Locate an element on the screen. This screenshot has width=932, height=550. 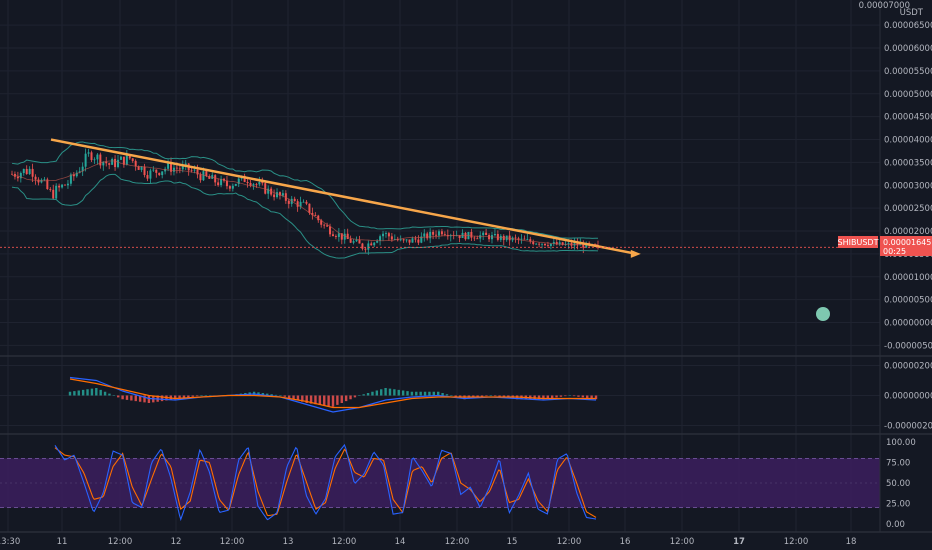
symbol-label: SHIBUSDT is located at coordinates (858, 242).